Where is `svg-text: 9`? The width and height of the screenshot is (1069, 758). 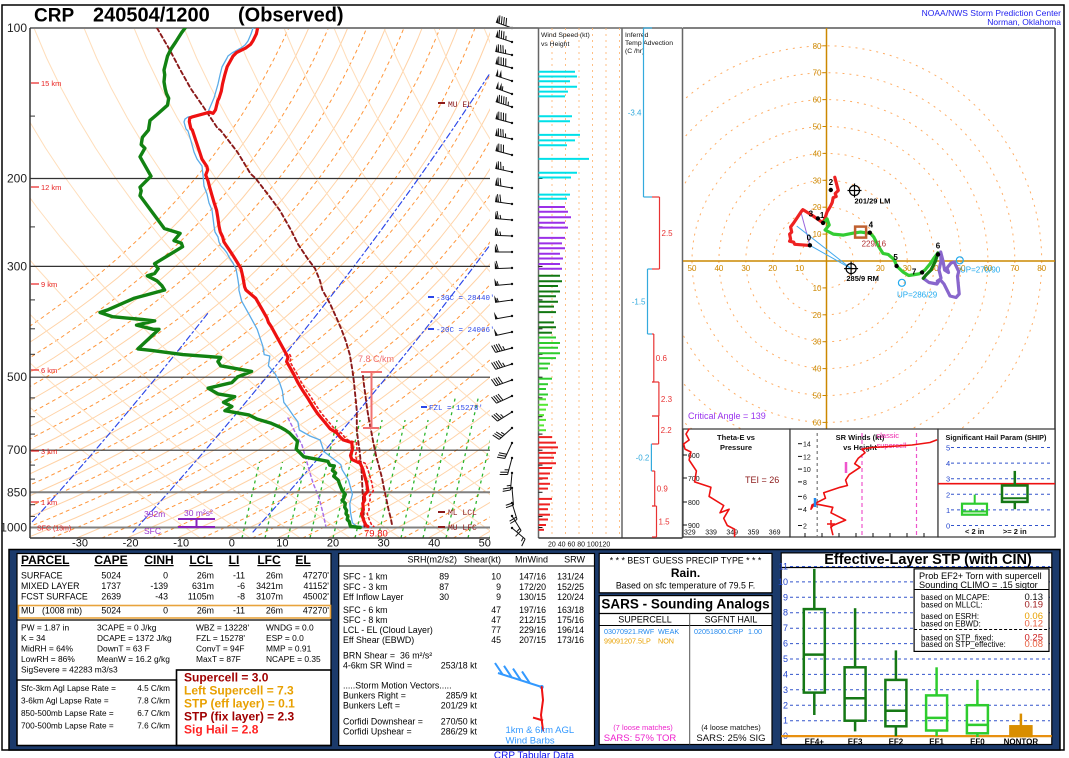 svg-text: 9 is located at coordinates (498, 597).